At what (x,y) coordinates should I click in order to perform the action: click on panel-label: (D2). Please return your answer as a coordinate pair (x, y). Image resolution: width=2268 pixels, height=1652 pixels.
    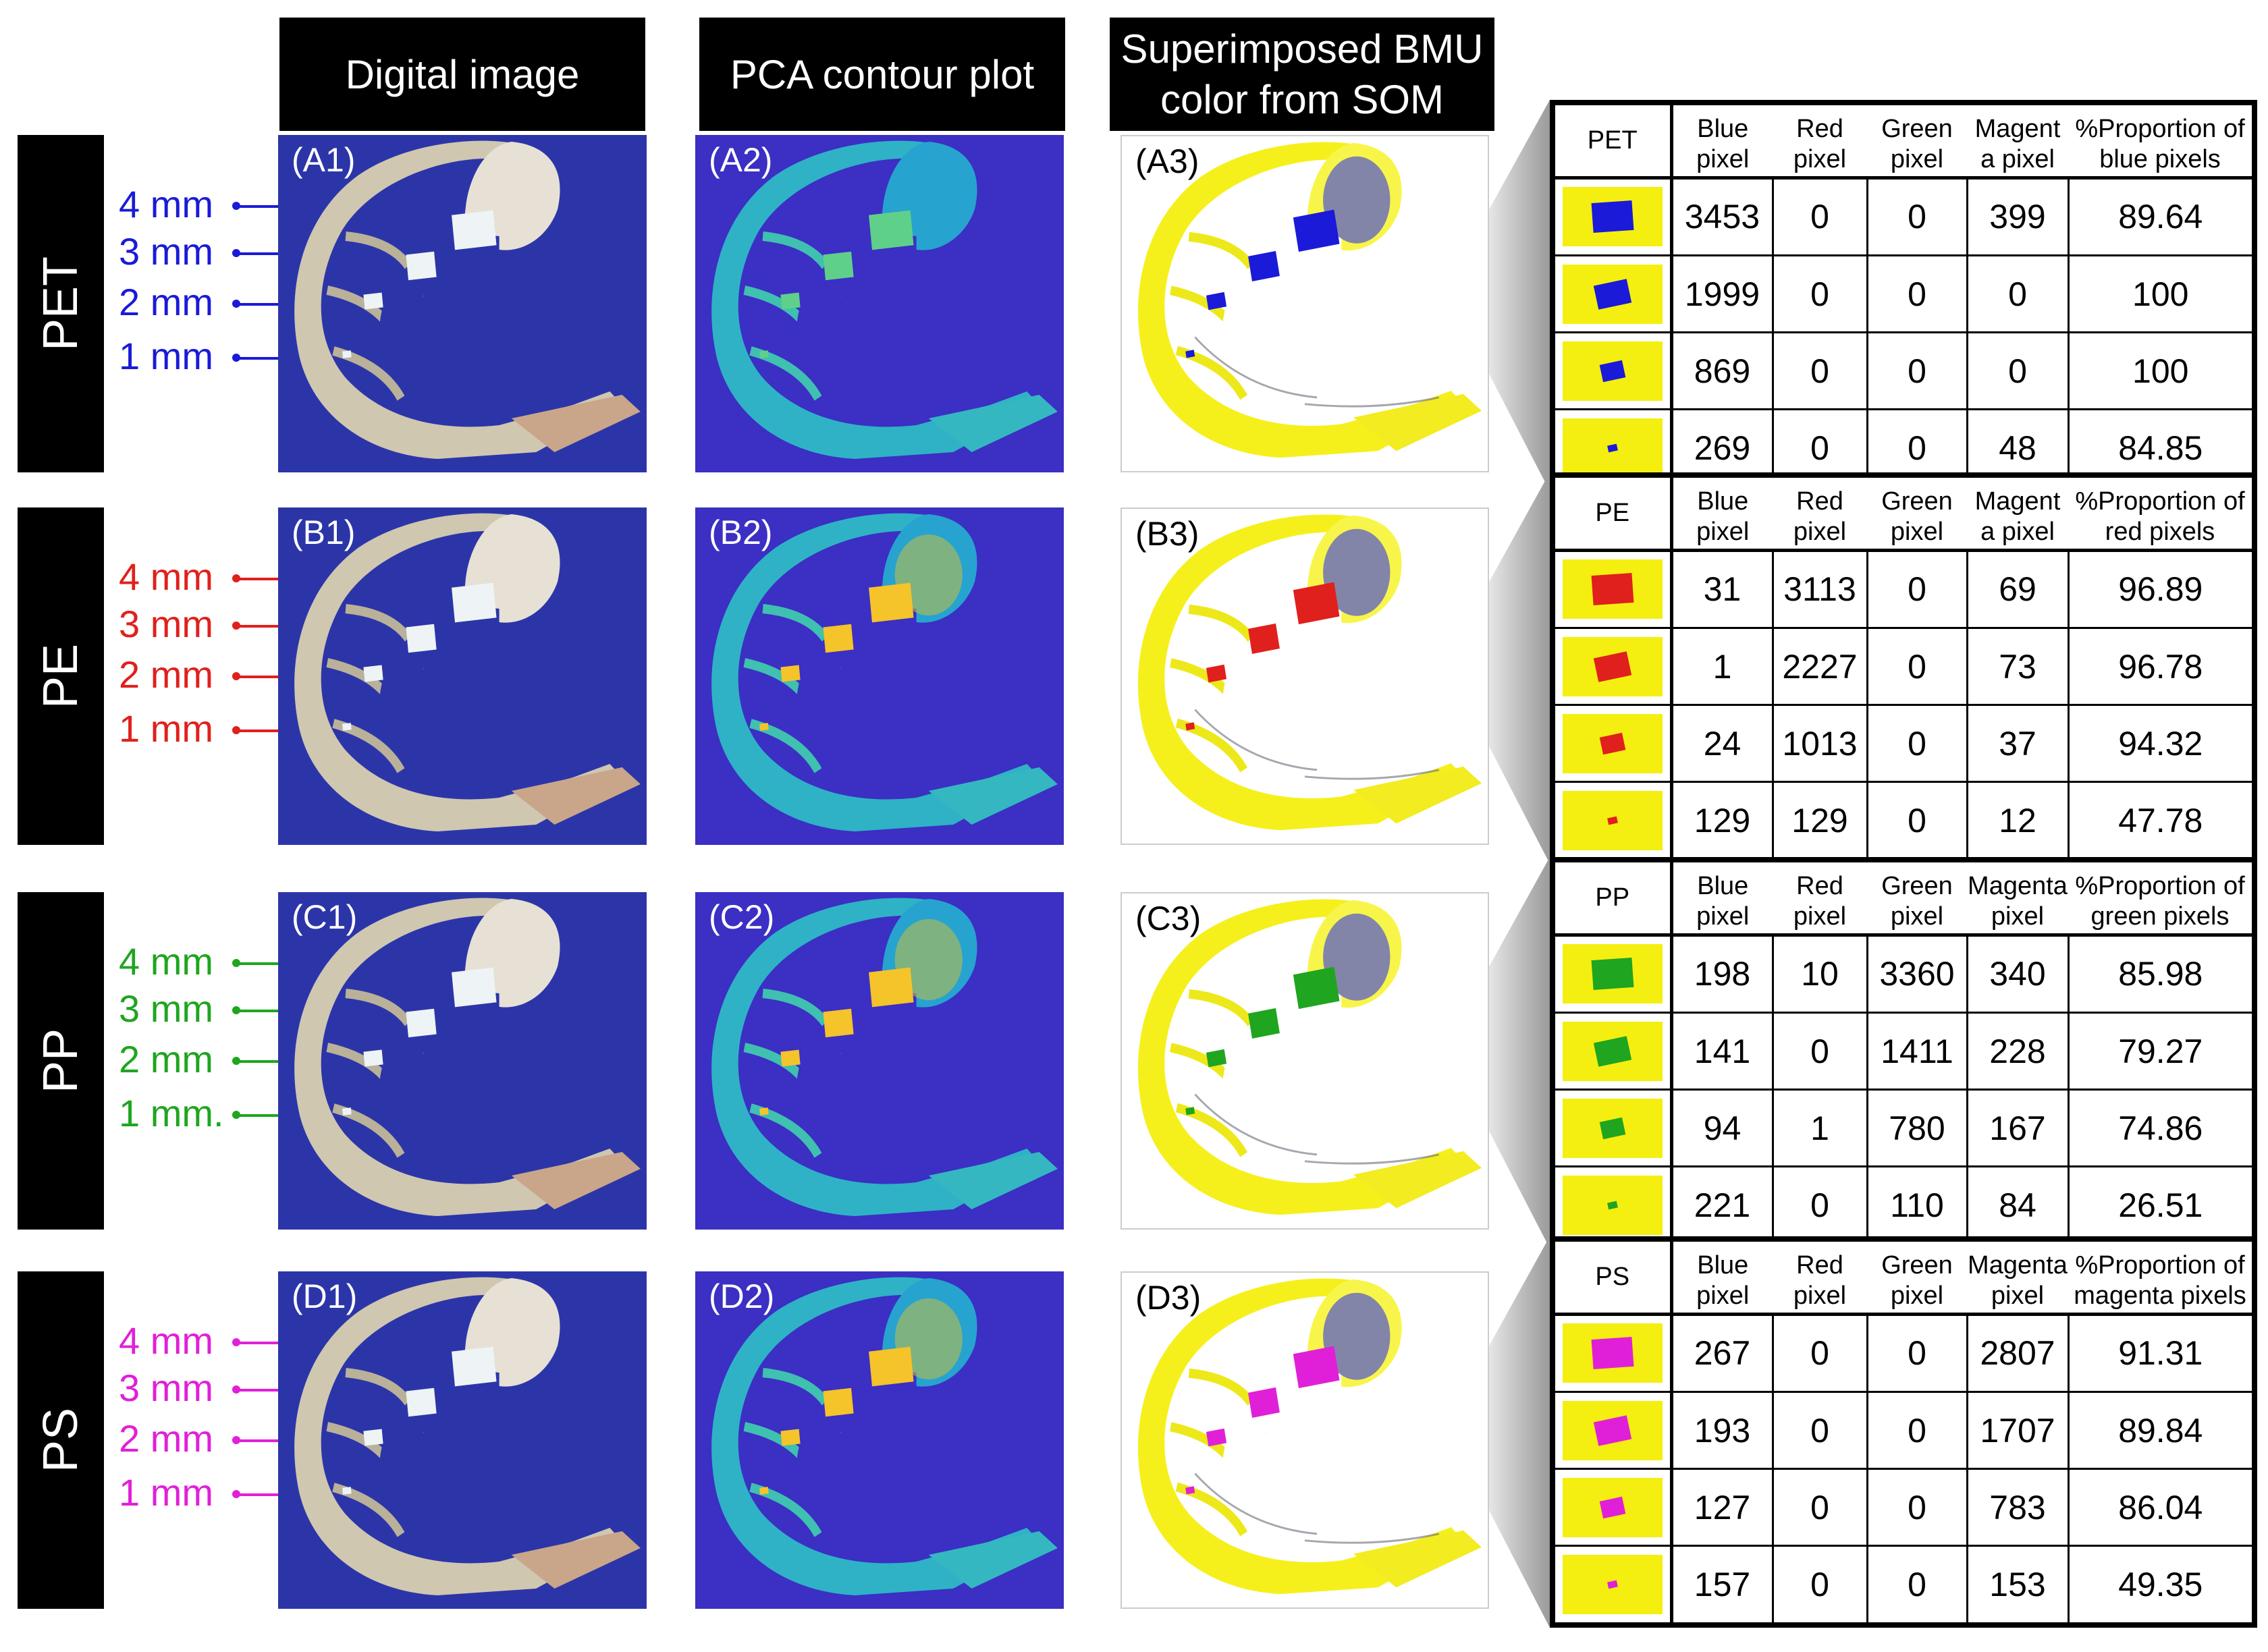
    Looking at the image, I should click on (742, 1296).